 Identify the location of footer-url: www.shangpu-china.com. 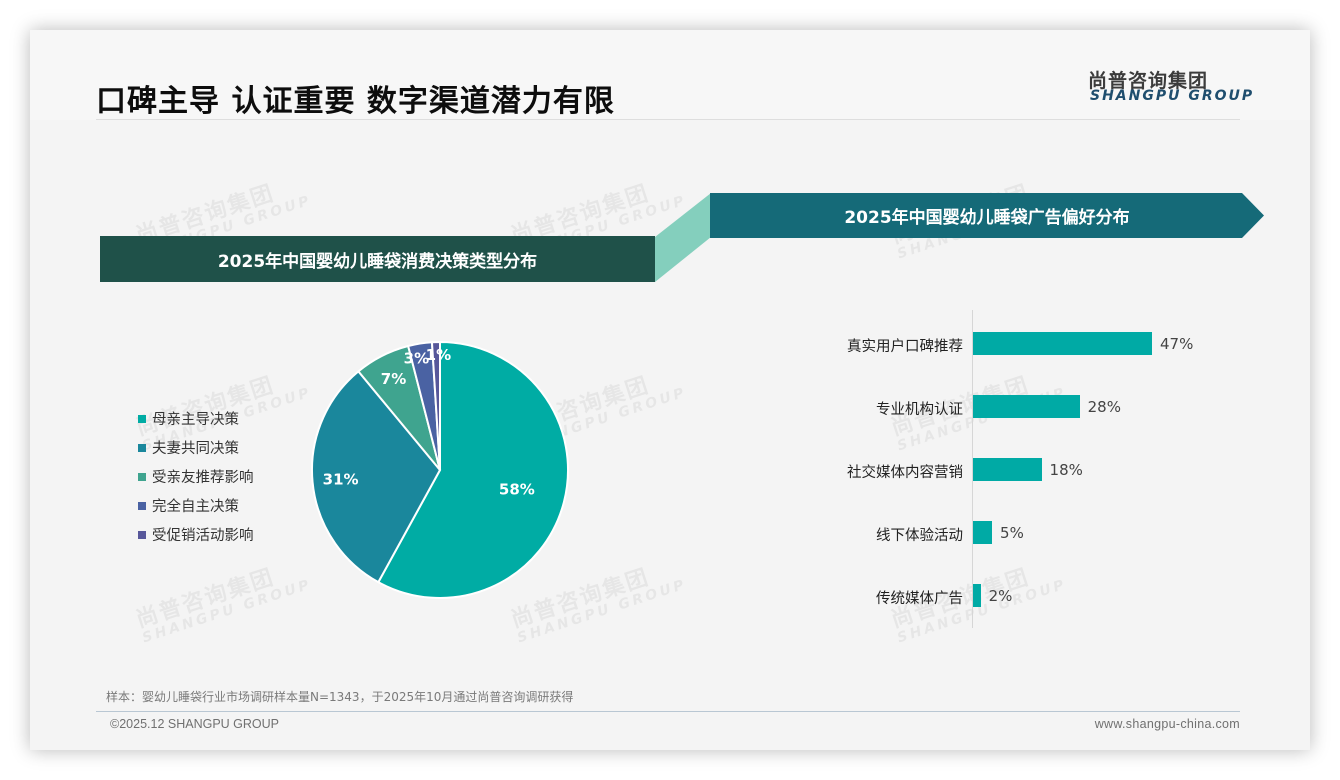
(1167, 724).